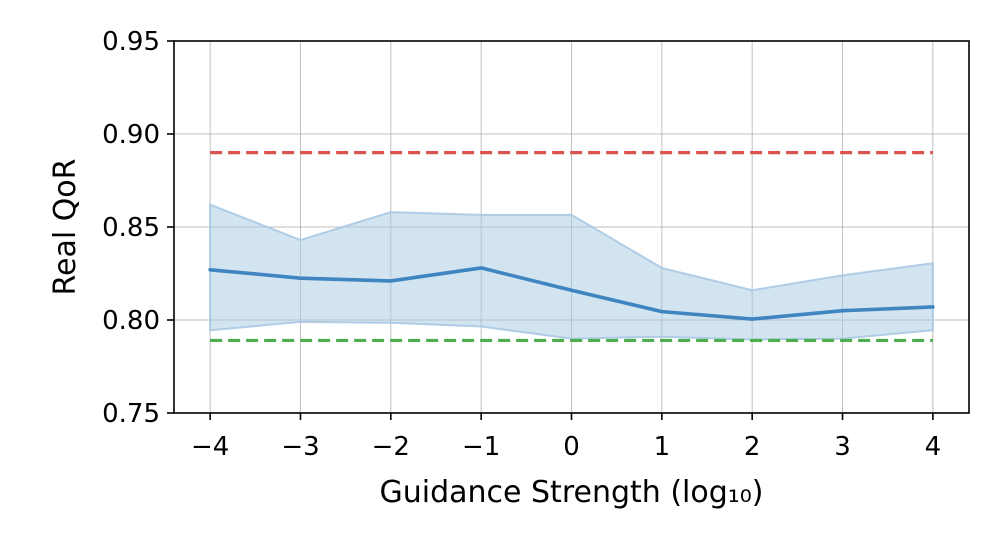 The height and width of the screenshot is (544, 997). I want to click on x-tick-label: −2, so click(391, 447).